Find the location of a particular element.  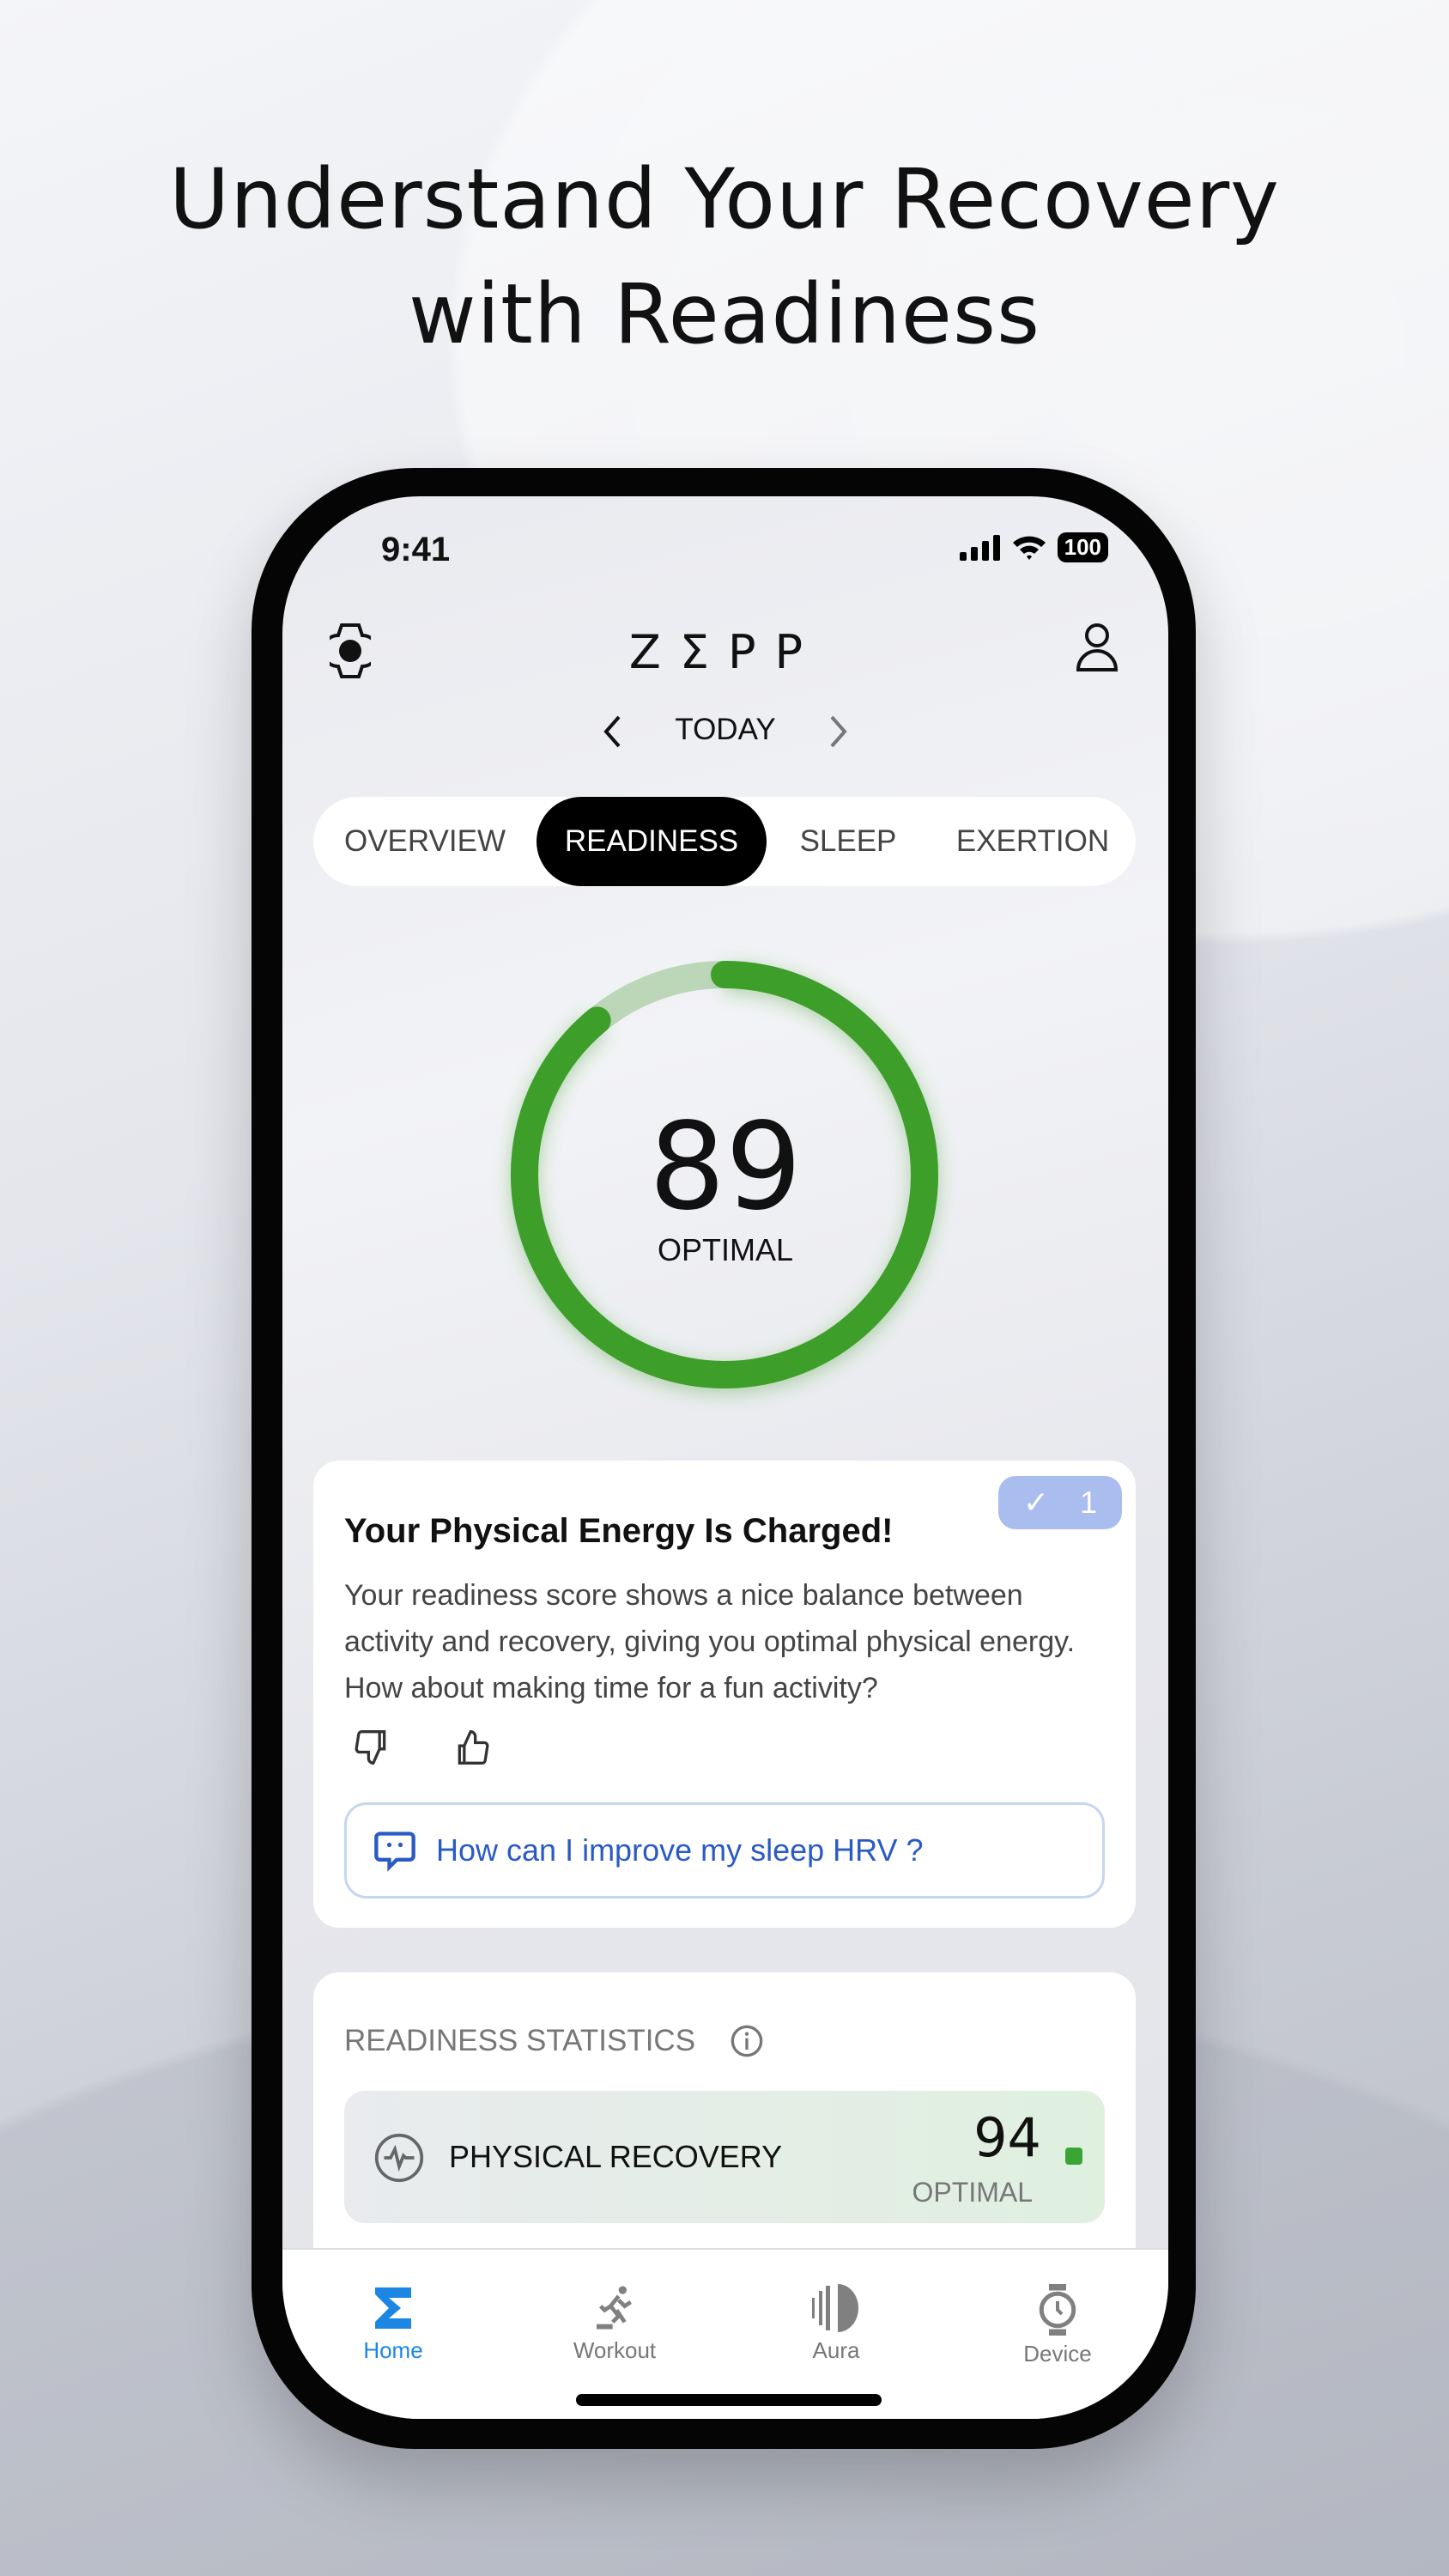

nav-label: Device is located at coordinates (1057, 2353).